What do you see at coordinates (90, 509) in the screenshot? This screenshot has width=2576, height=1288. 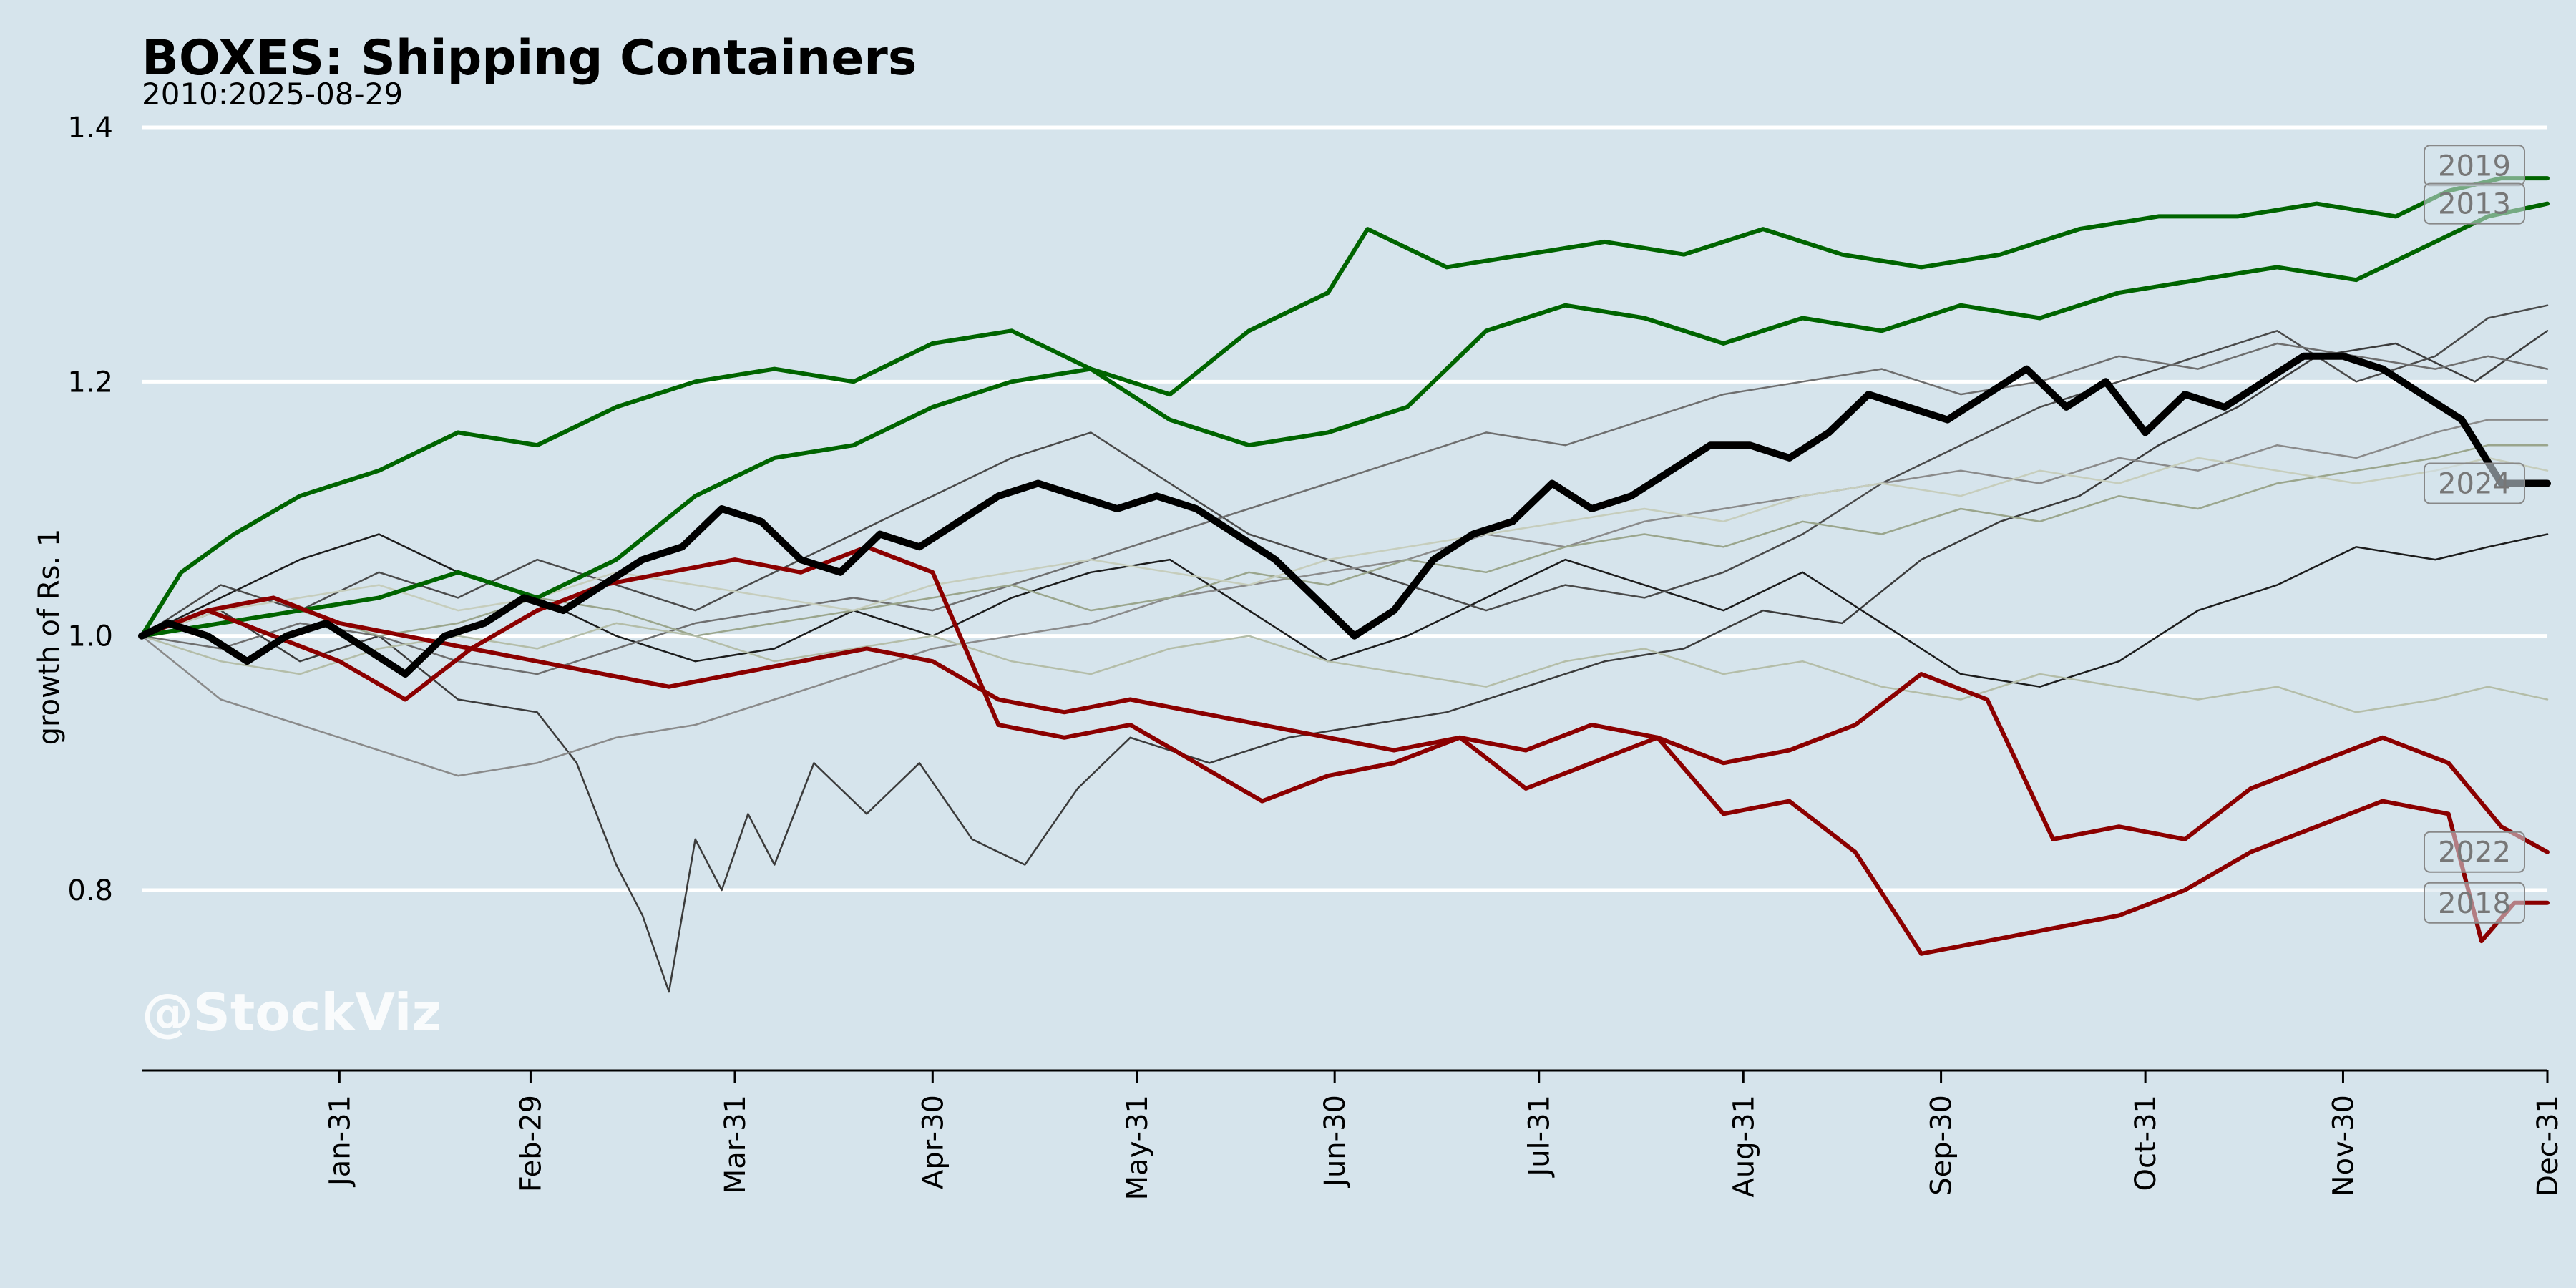 I see `y-axis-ticks: 0.8 1.0 1.2 1.4` at bounding box center [90, 509].